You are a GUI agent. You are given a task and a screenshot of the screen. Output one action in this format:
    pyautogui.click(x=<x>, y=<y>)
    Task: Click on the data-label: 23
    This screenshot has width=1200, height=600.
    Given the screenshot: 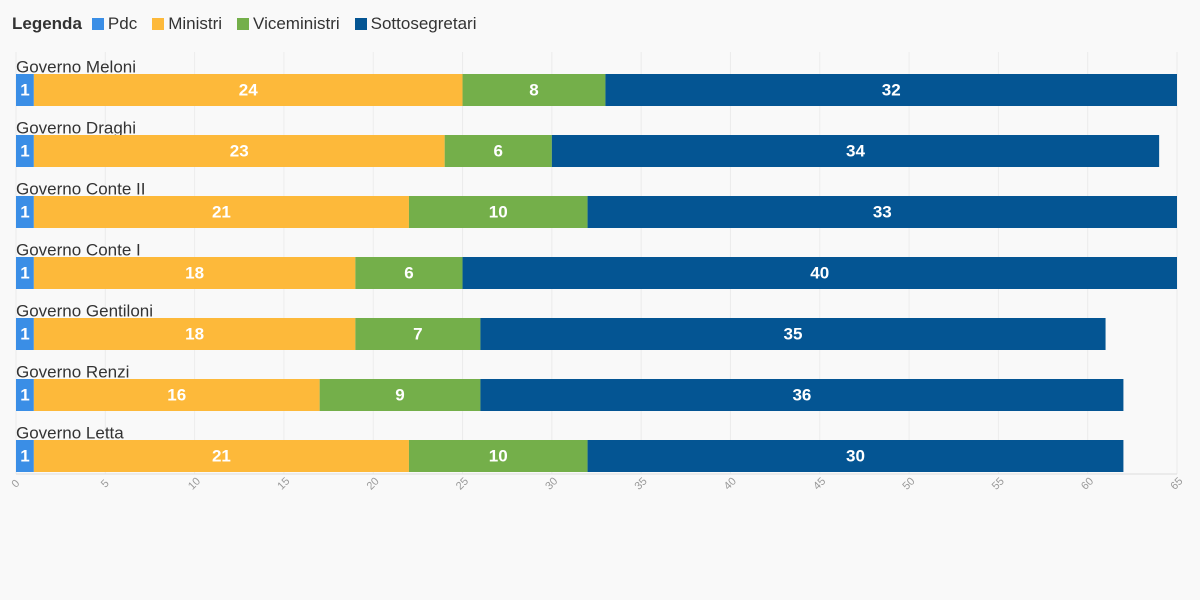 What is the action you would take?
    pyautogui.click(x=239, y=150)
    